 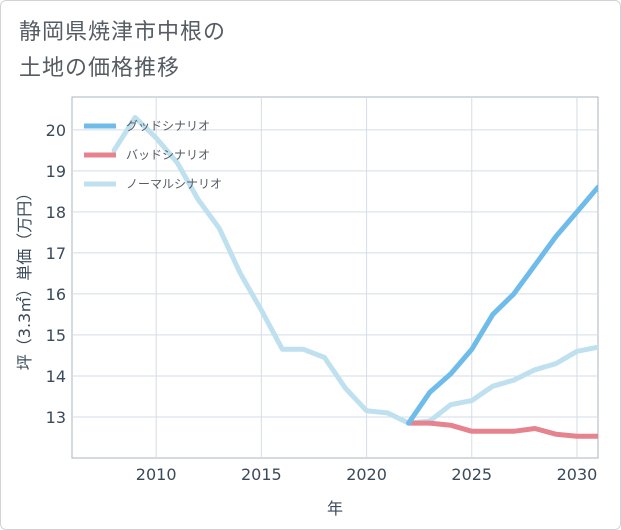 I want to click on legend-label: バッドシナリオ, so click(x=168, y=155).